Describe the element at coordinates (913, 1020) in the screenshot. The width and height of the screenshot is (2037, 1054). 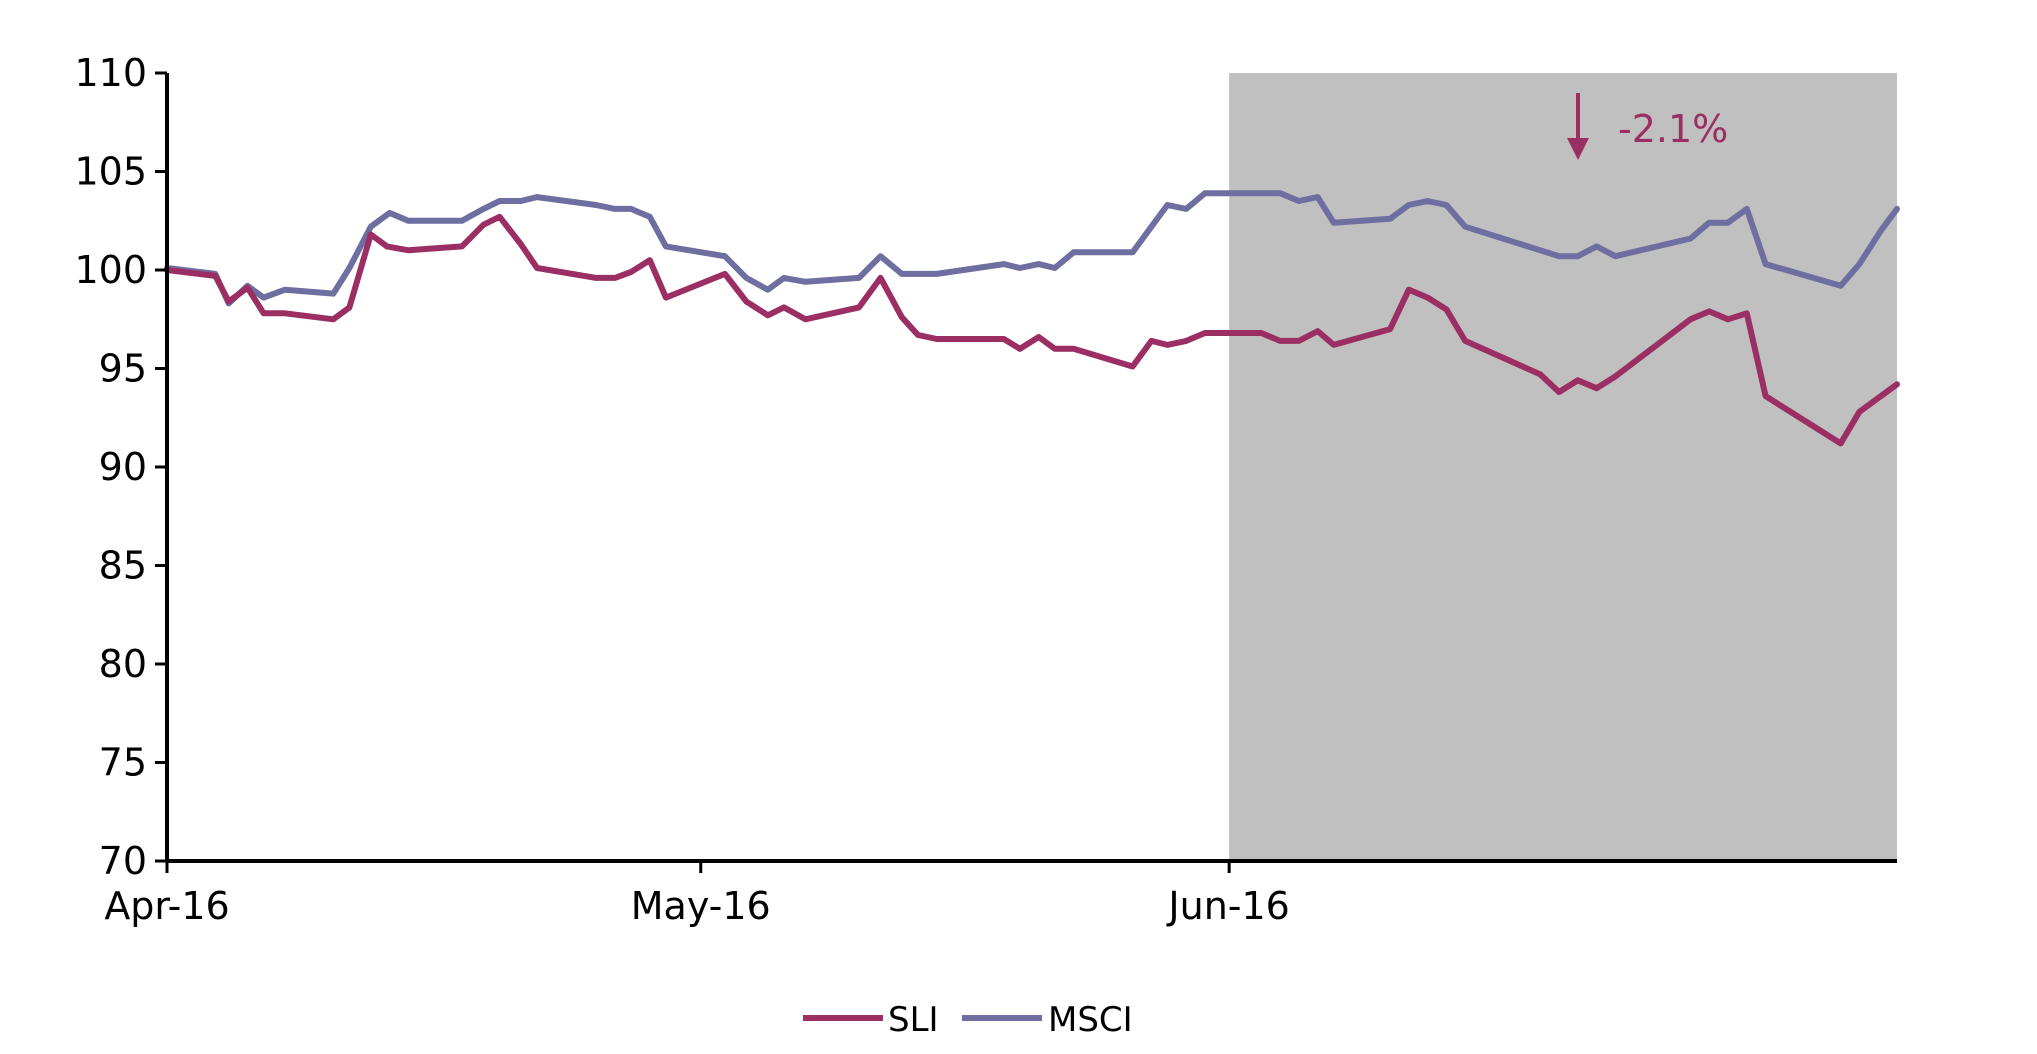
I see `legend-label-sli: SLI` at that location.